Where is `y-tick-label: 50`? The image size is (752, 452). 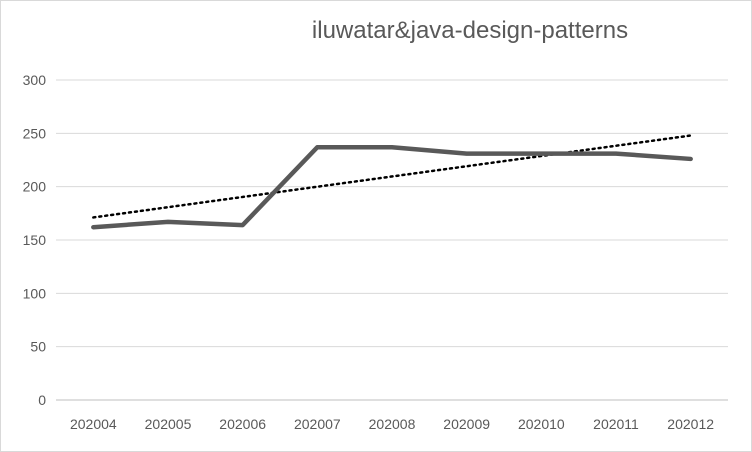
y-tick-label: 50 is located at coordinates (38, 347).